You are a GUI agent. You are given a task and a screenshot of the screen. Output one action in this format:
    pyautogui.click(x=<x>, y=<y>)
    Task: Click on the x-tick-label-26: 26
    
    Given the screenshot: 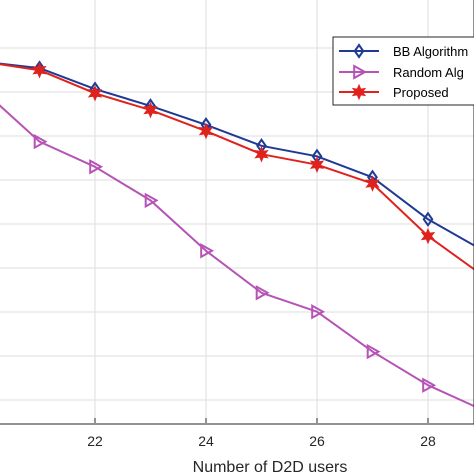 What is the action you would take?
    pyautogui.click(x=317, y=441)
    